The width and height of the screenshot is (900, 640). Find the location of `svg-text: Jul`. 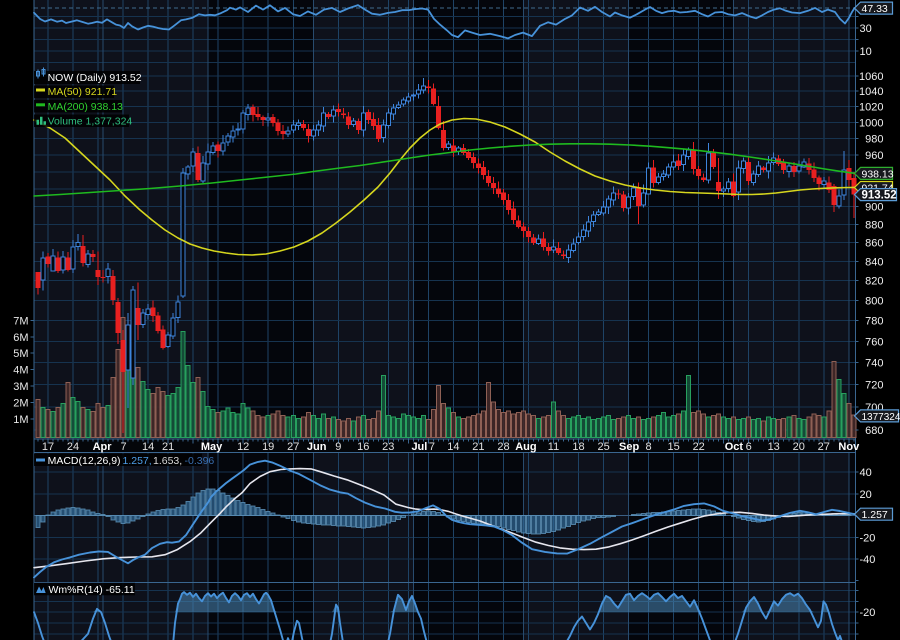

svg-text: Jul is located at coordinates (419, 447).